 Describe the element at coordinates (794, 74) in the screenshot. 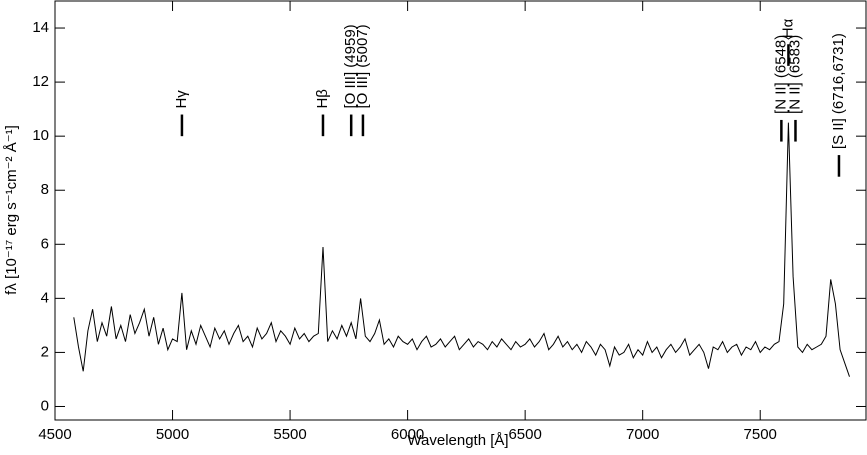

I see `annotation-label: [N II] (6583)` at that location.